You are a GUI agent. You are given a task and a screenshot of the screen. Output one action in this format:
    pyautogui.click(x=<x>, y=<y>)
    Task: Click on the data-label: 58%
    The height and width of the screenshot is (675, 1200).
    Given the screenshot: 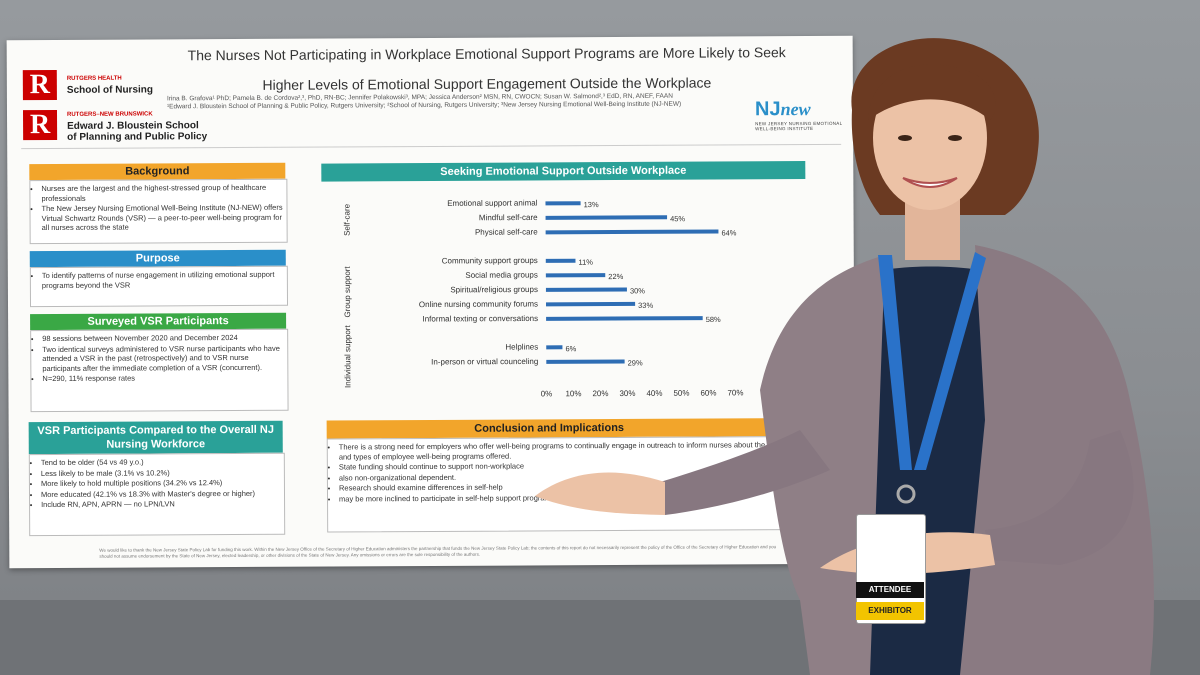 What is the action you would take?
    pyautogui.click(x=713, y=319)
    